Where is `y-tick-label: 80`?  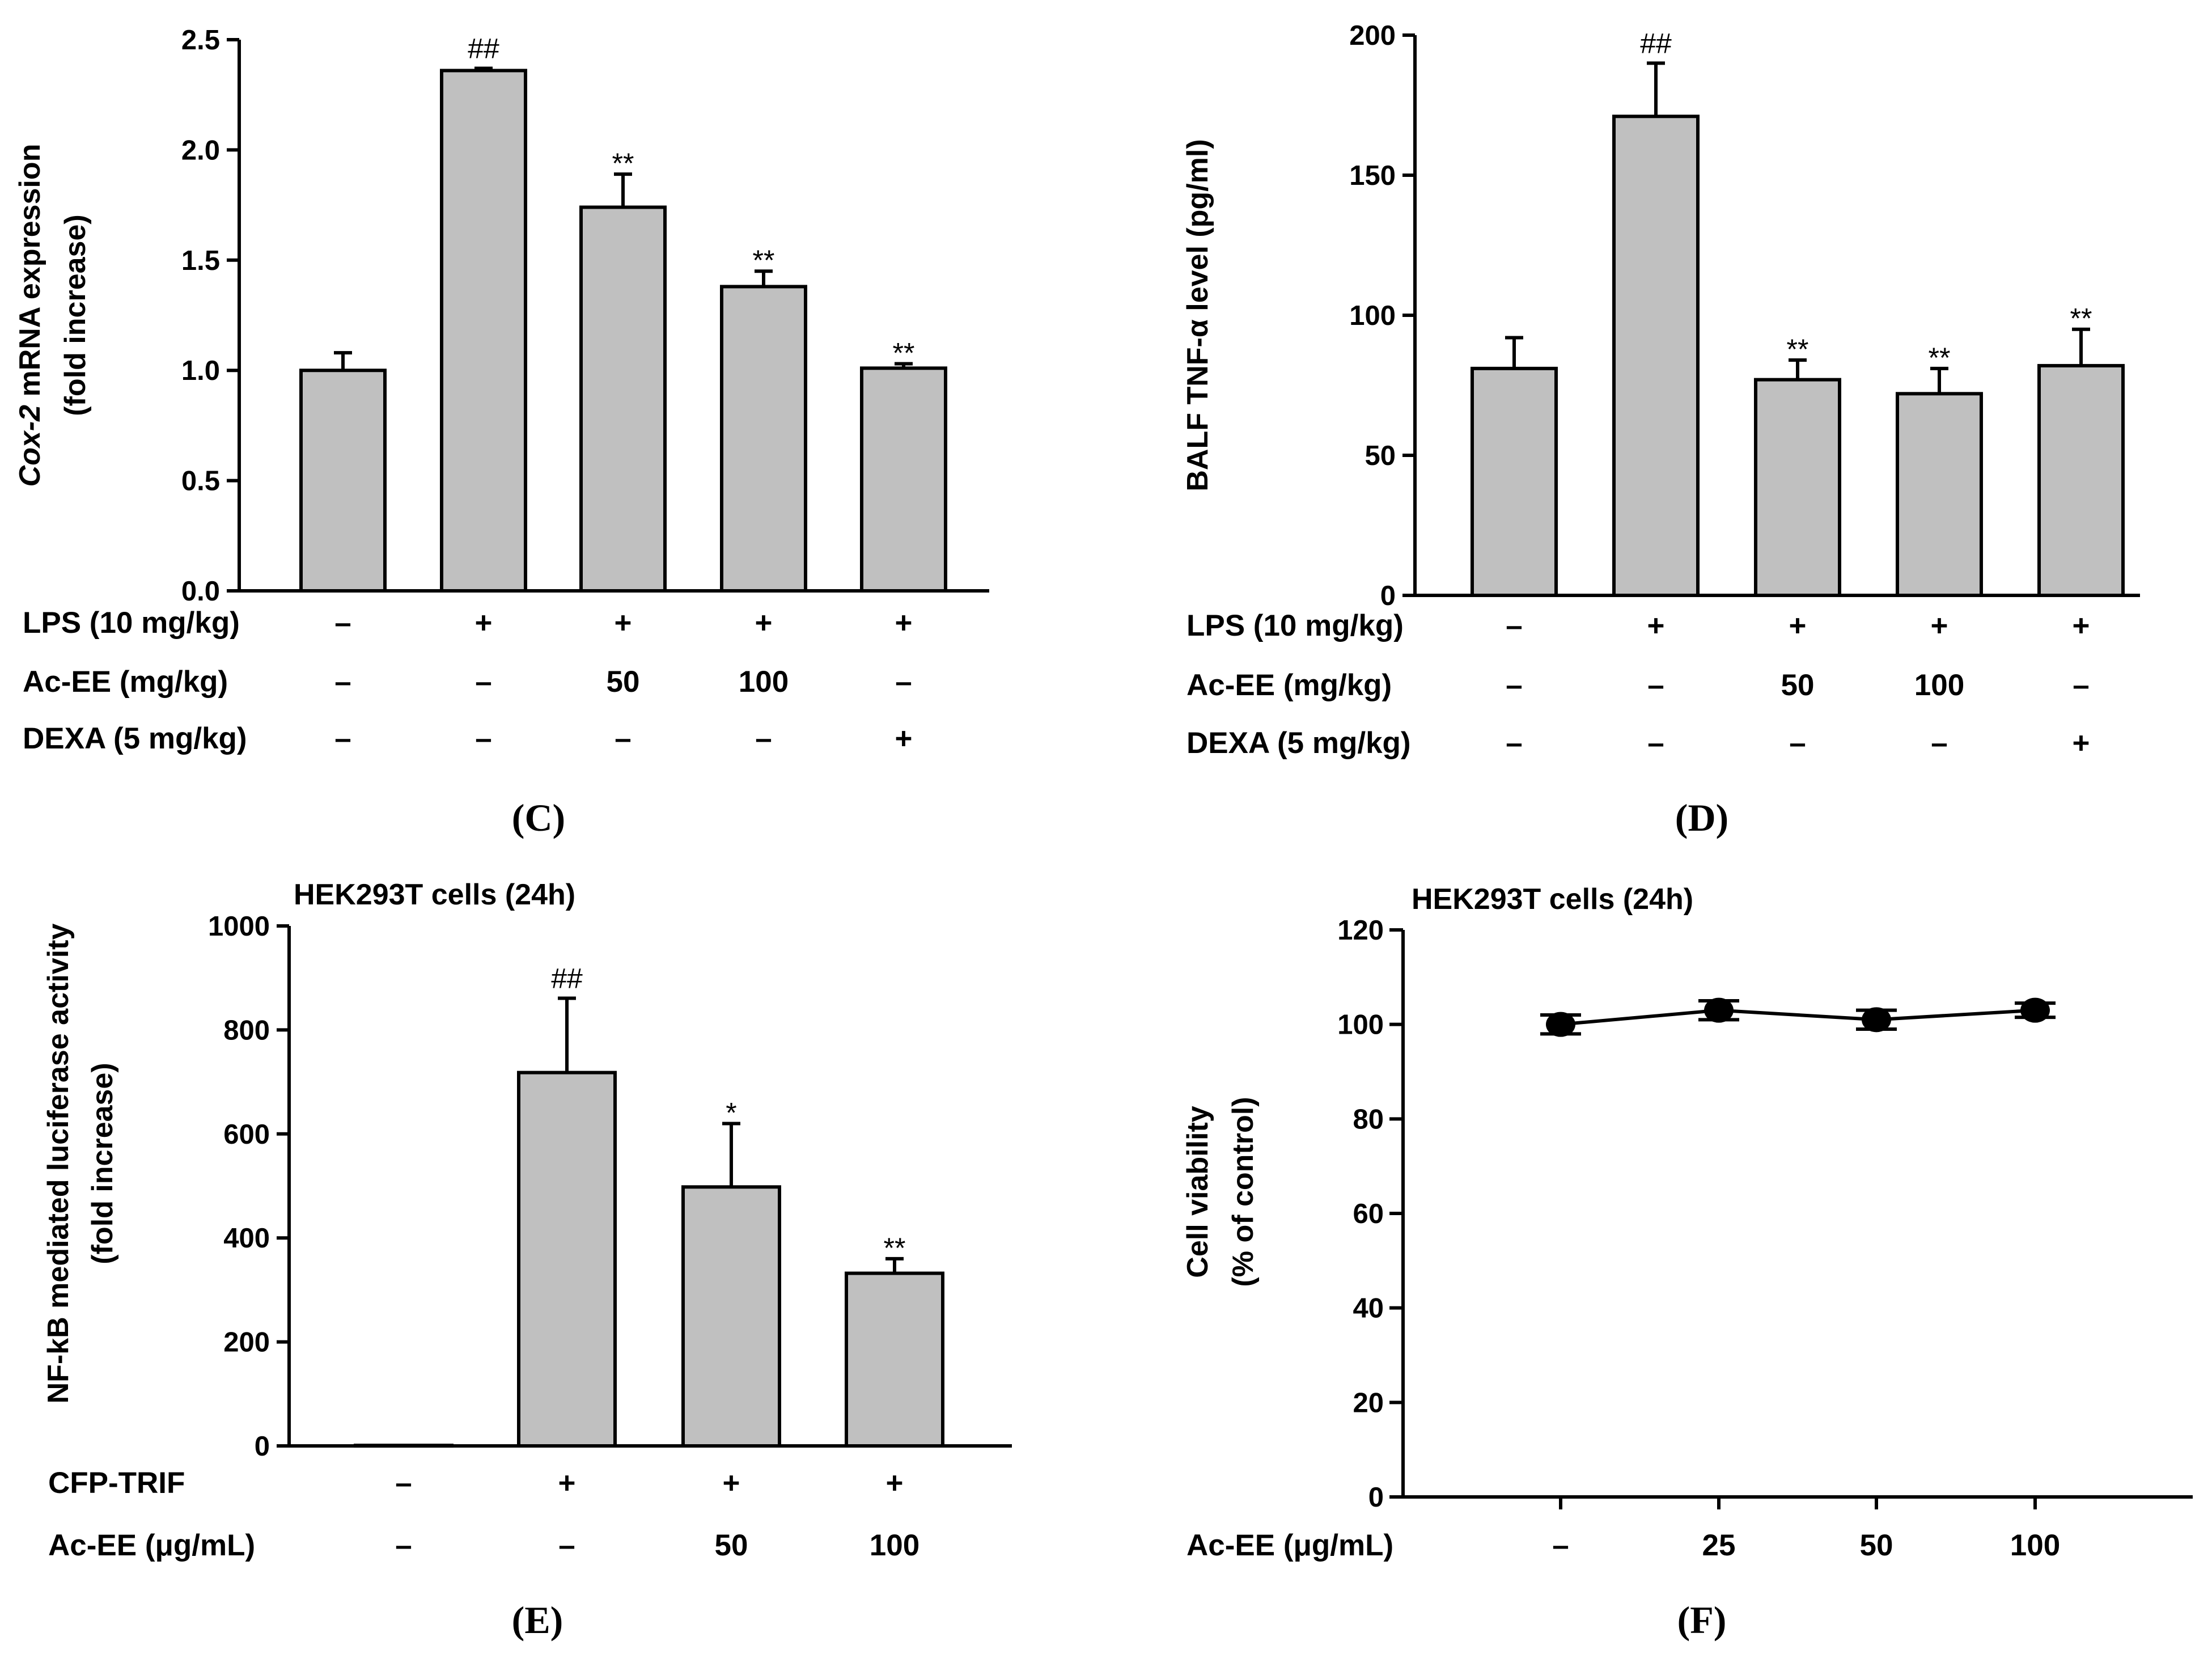
y-tick-label: 80 is located at coordinates (1368, 1119).